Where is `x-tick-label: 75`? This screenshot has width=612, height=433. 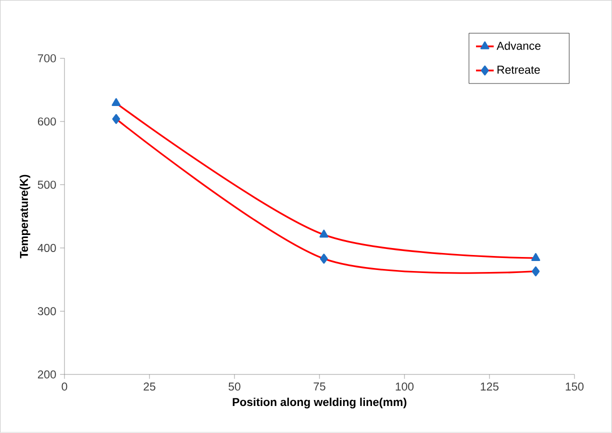 x-tick-label: 75 is located at coordinates (320, 386).